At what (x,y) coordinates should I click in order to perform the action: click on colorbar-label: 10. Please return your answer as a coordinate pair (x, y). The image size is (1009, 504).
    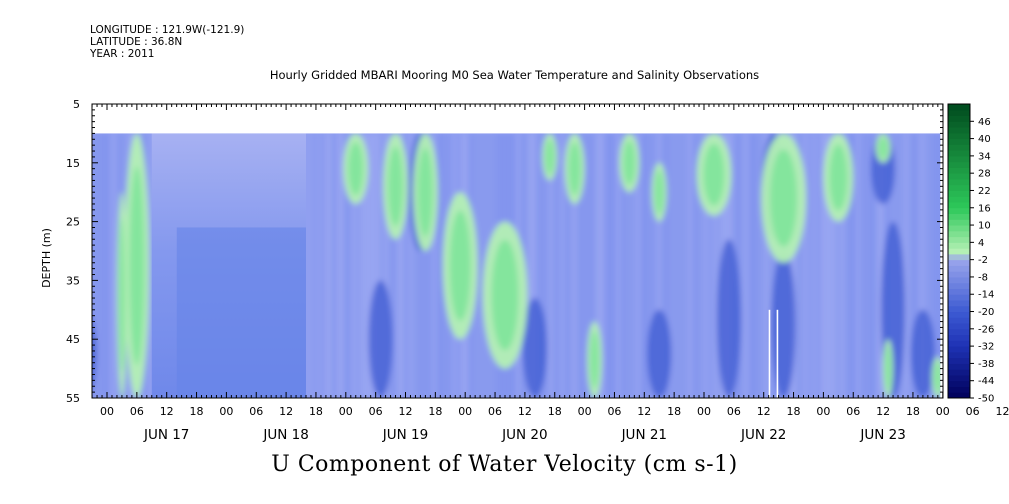
    Looking at the image, I should click on (984, 226).